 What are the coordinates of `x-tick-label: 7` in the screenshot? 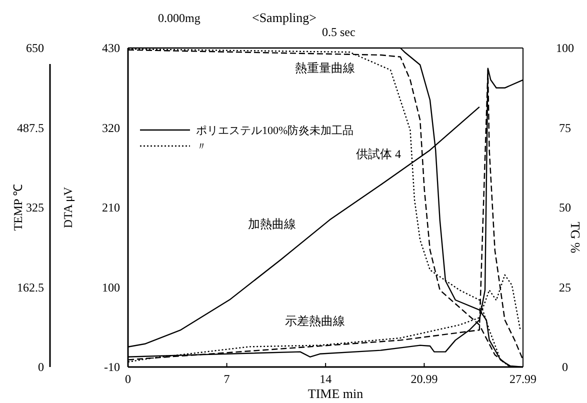 It's located at (227, 379).